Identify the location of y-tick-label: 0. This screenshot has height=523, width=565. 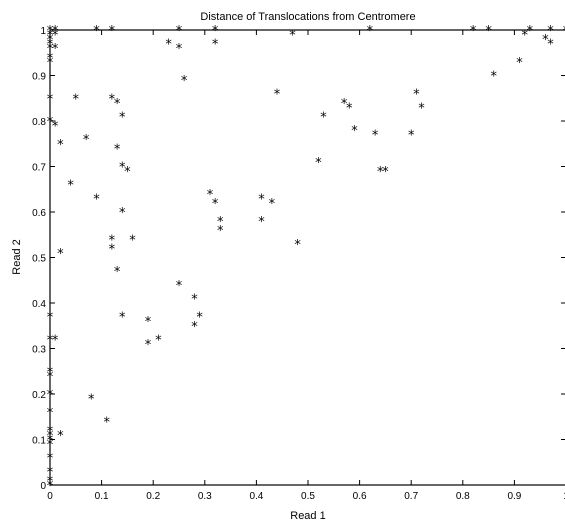
(43, 486).